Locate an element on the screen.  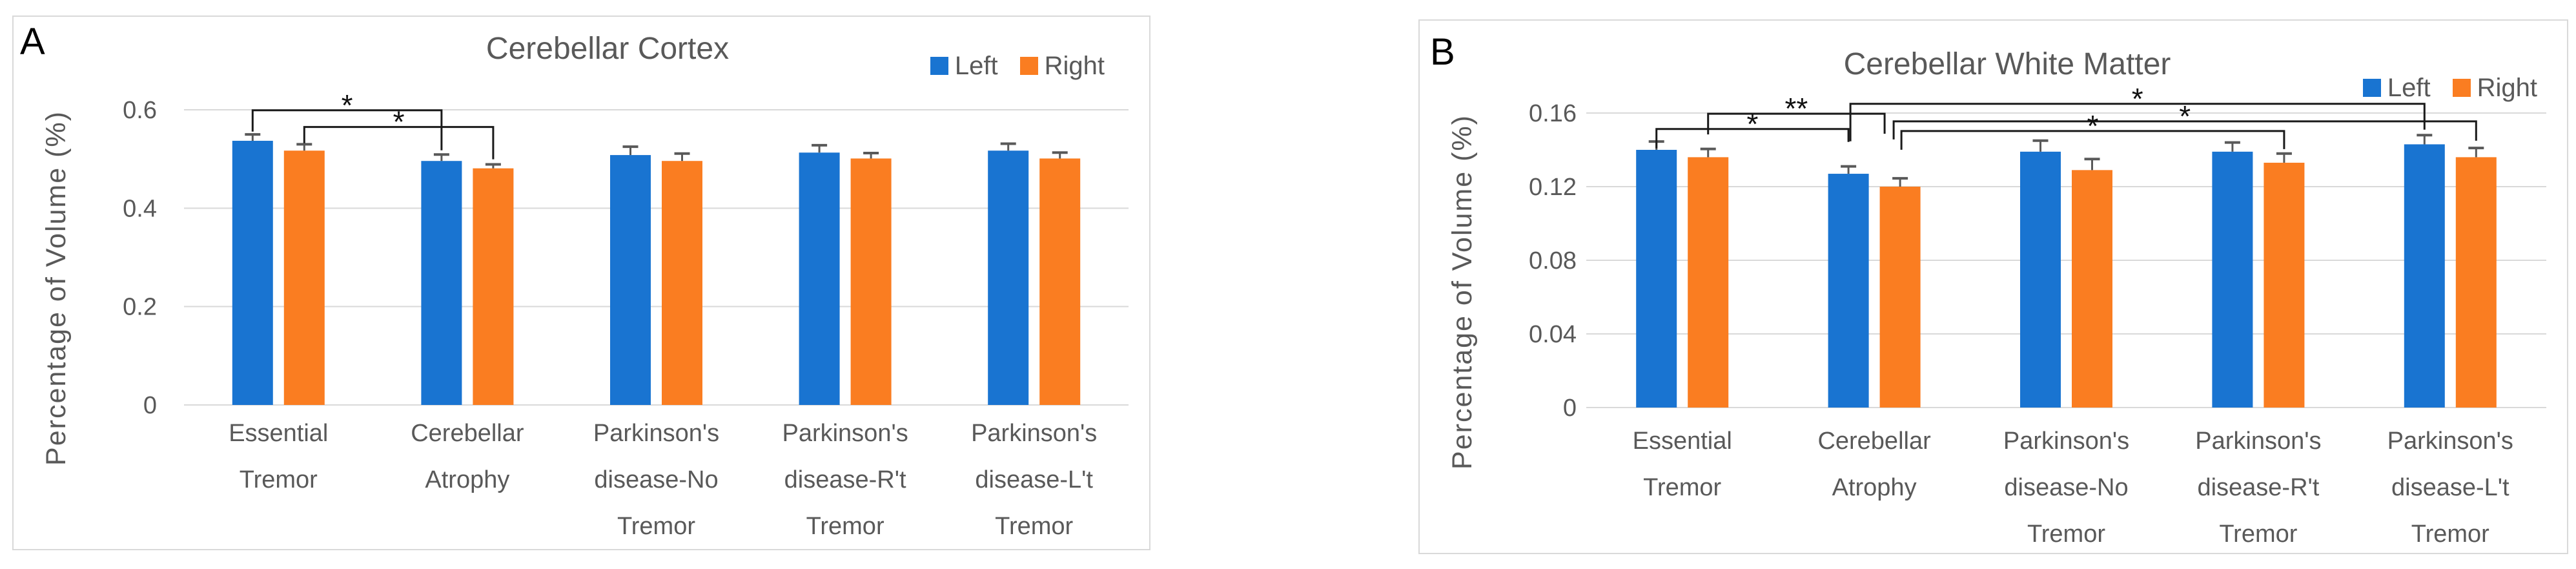
y-axis-tick-label: 0.04 is located at coordinates (1553, 335).